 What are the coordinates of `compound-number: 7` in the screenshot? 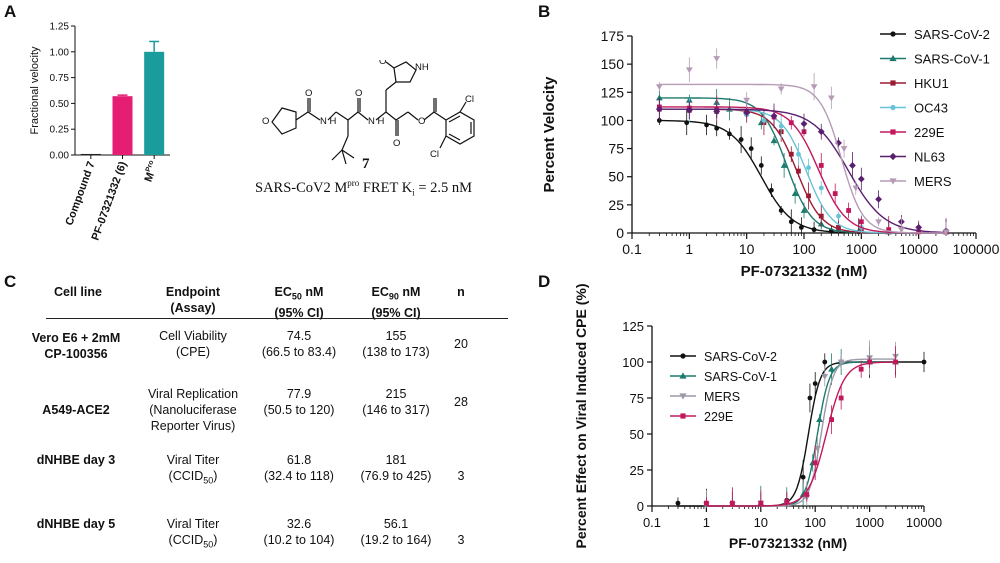 It's located at (366, 164).